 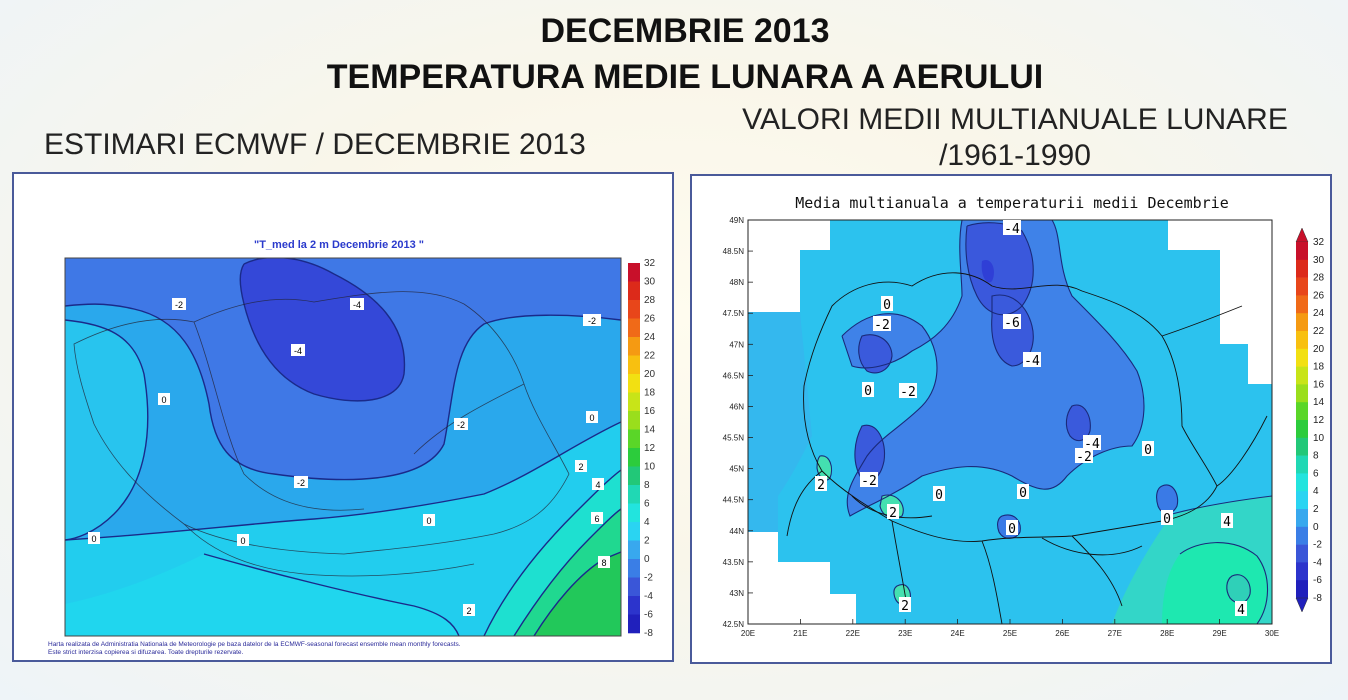 What do you see at coordinates (1319, 278) in the screenshot?
I see `right-scale-label: 28` at bounding box center [1319, 278].